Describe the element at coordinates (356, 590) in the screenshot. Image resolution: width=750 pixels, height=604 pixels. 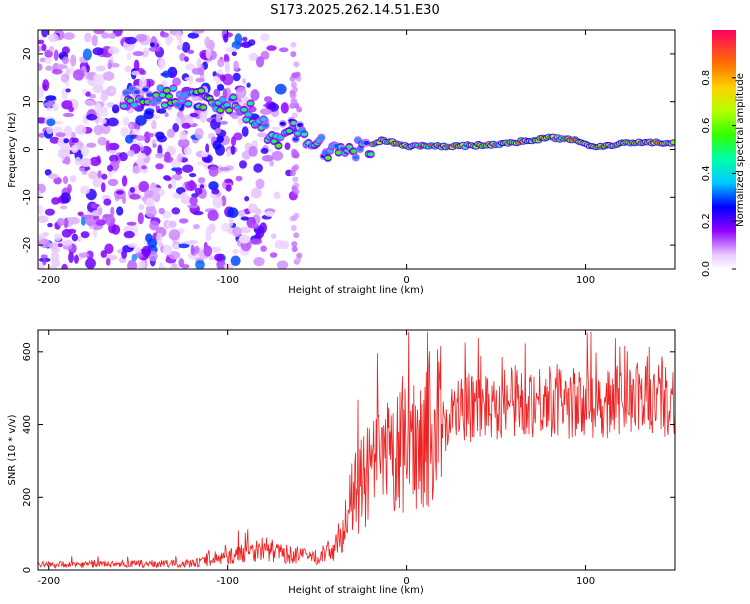
I see `bottom-x-axis-label: Height of straight line (km)` at that location.